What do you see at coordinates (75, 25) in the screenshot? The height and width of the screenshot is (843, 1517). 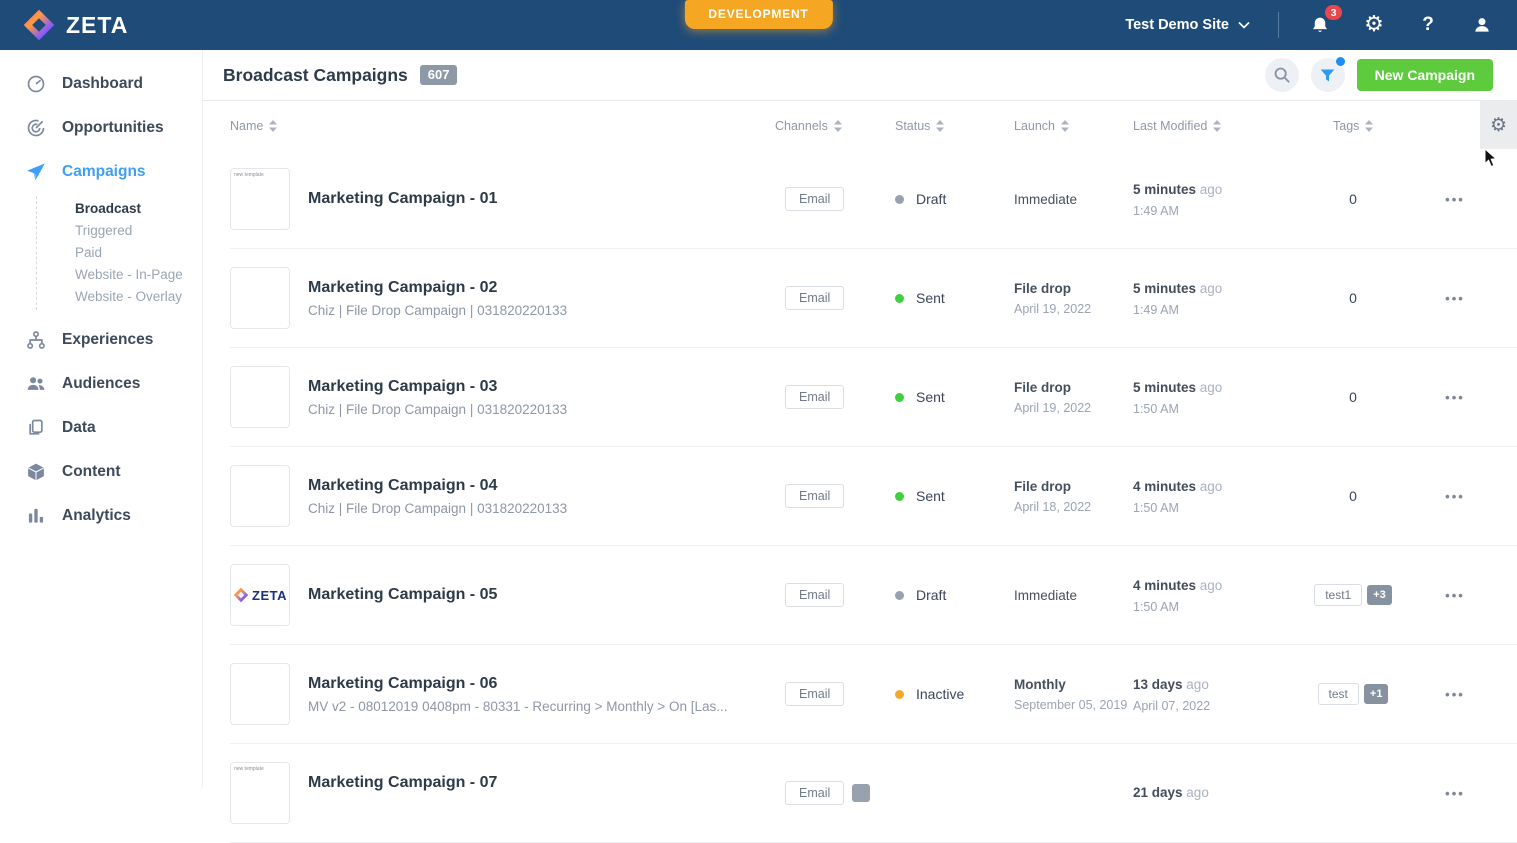 I see `zeta-logo: ZETA` at bounding box center [75, 25].